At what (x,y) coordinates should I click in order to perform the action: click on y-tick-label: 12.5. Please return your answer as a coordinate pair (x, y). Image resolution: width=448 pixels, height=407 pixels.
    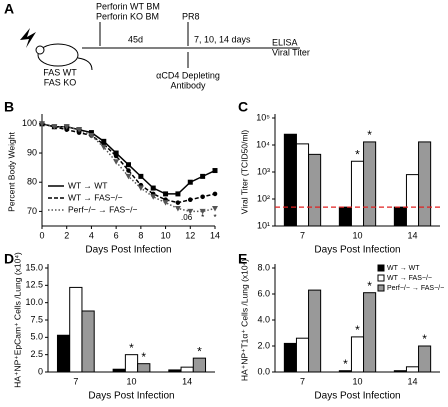
    Looking at the image, I should click on (34, 285).